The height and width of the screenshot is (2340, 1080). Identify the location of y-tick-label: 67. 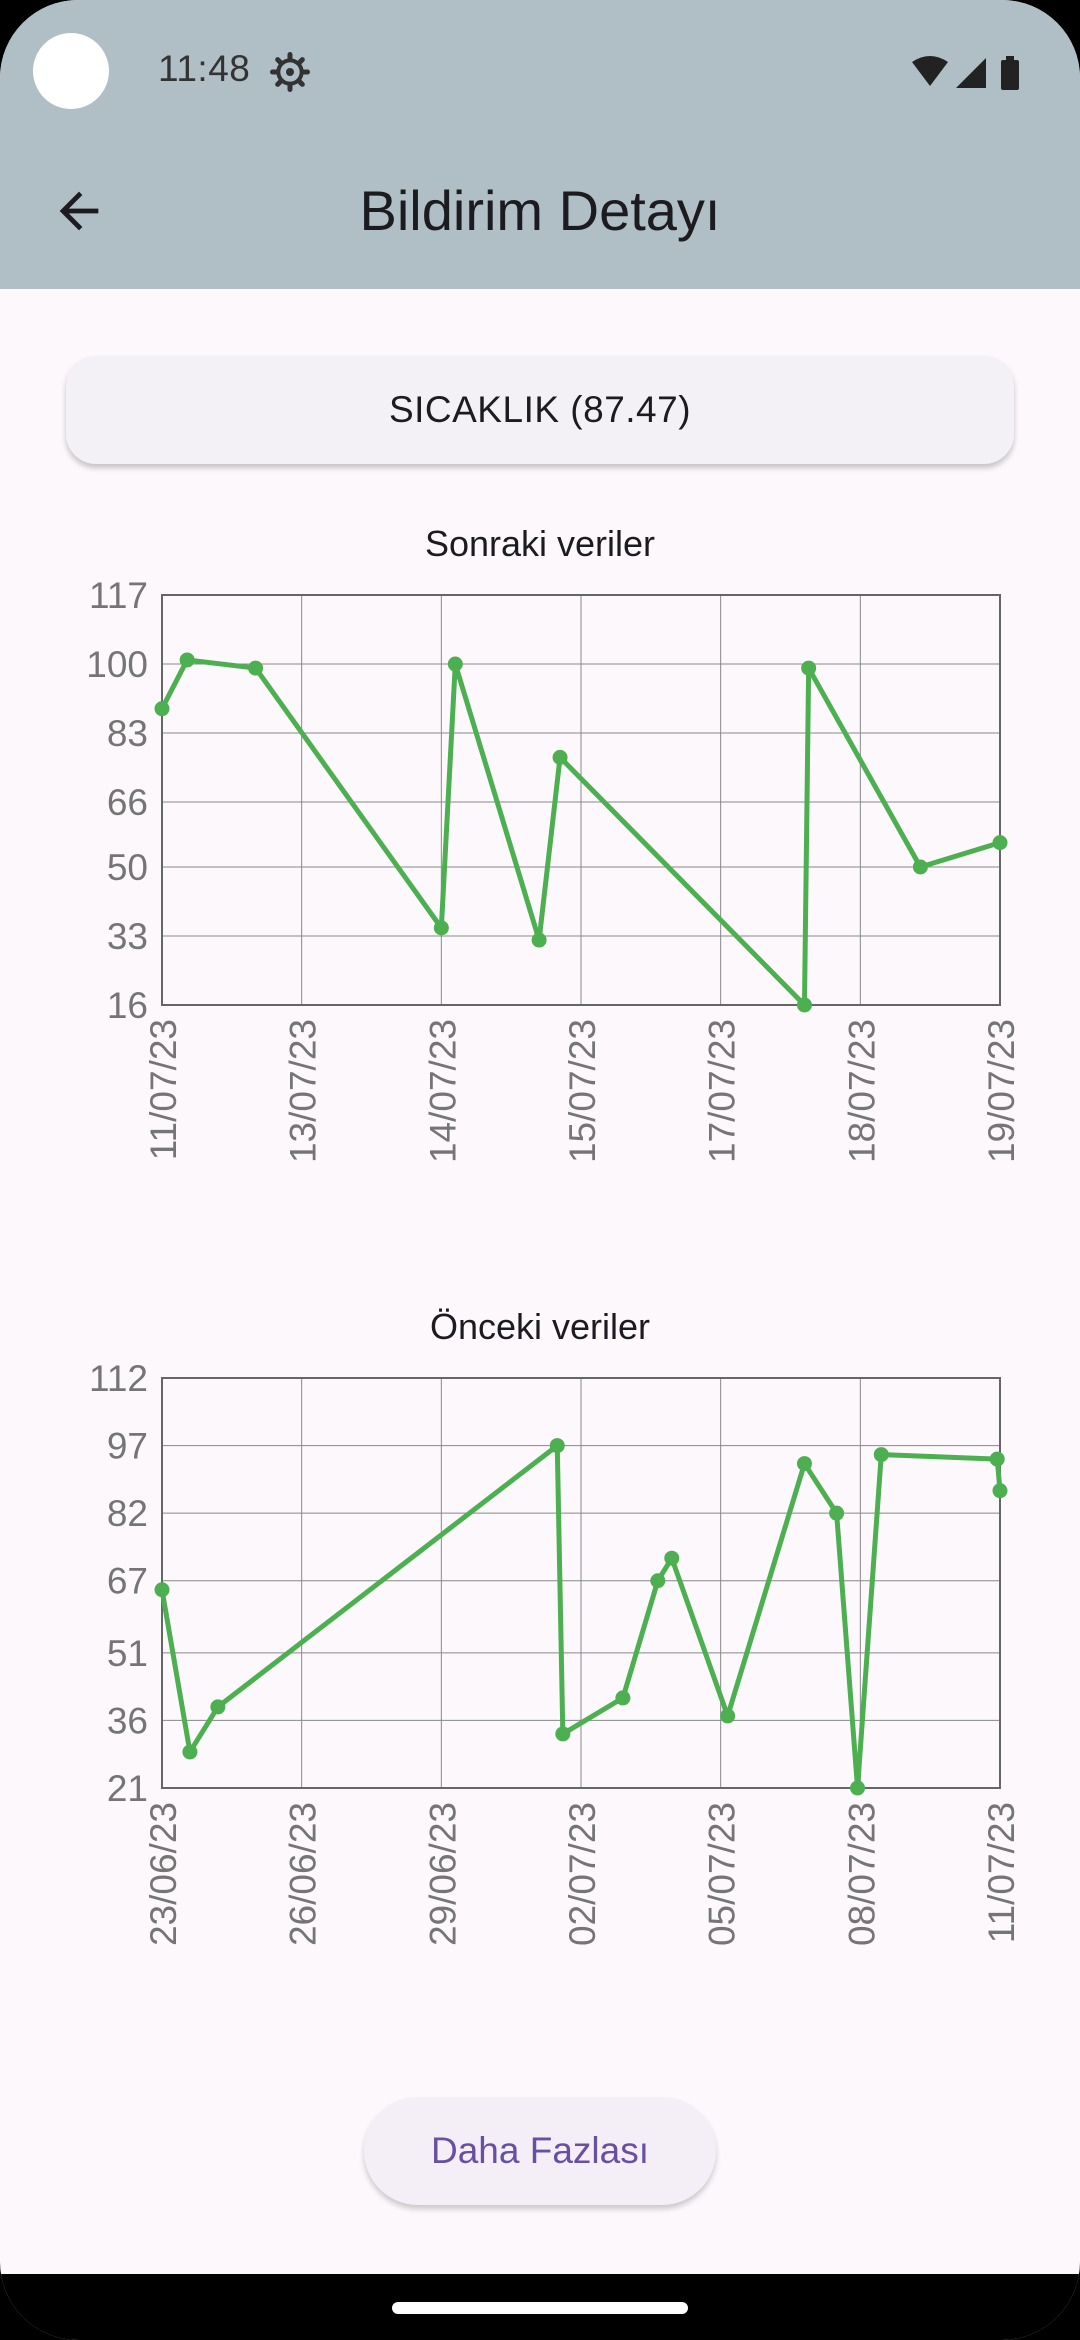
(127, 1581).